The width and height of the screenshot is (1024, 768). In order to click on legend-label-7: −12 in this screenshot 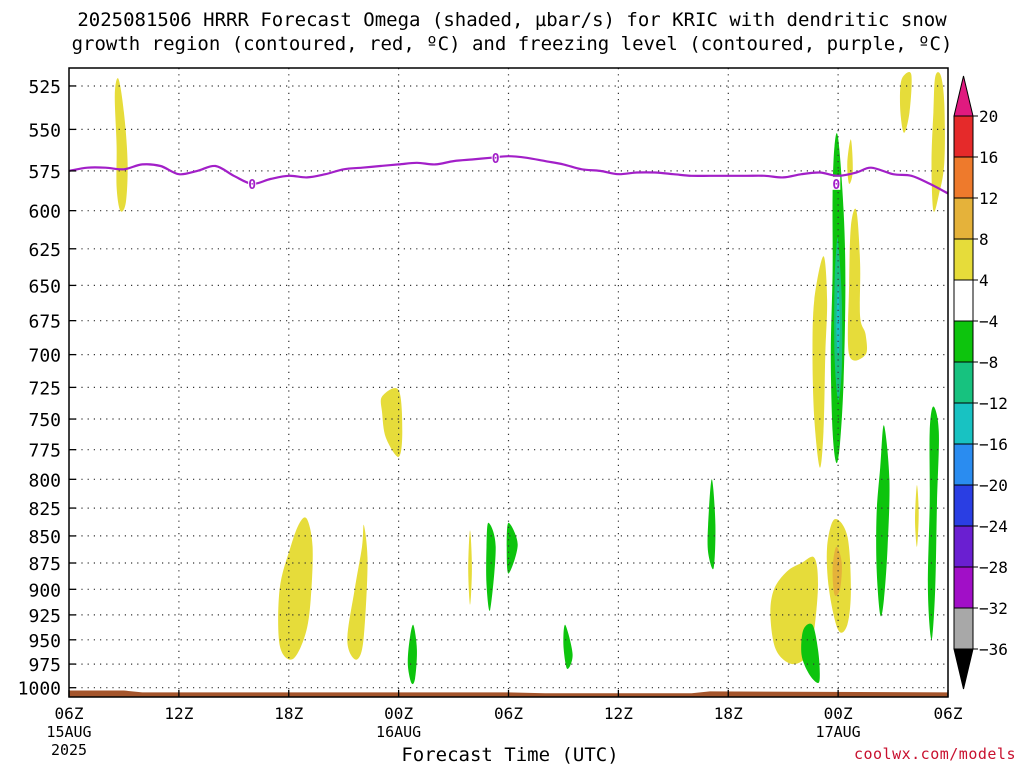, I will do `click(993, 403)`.